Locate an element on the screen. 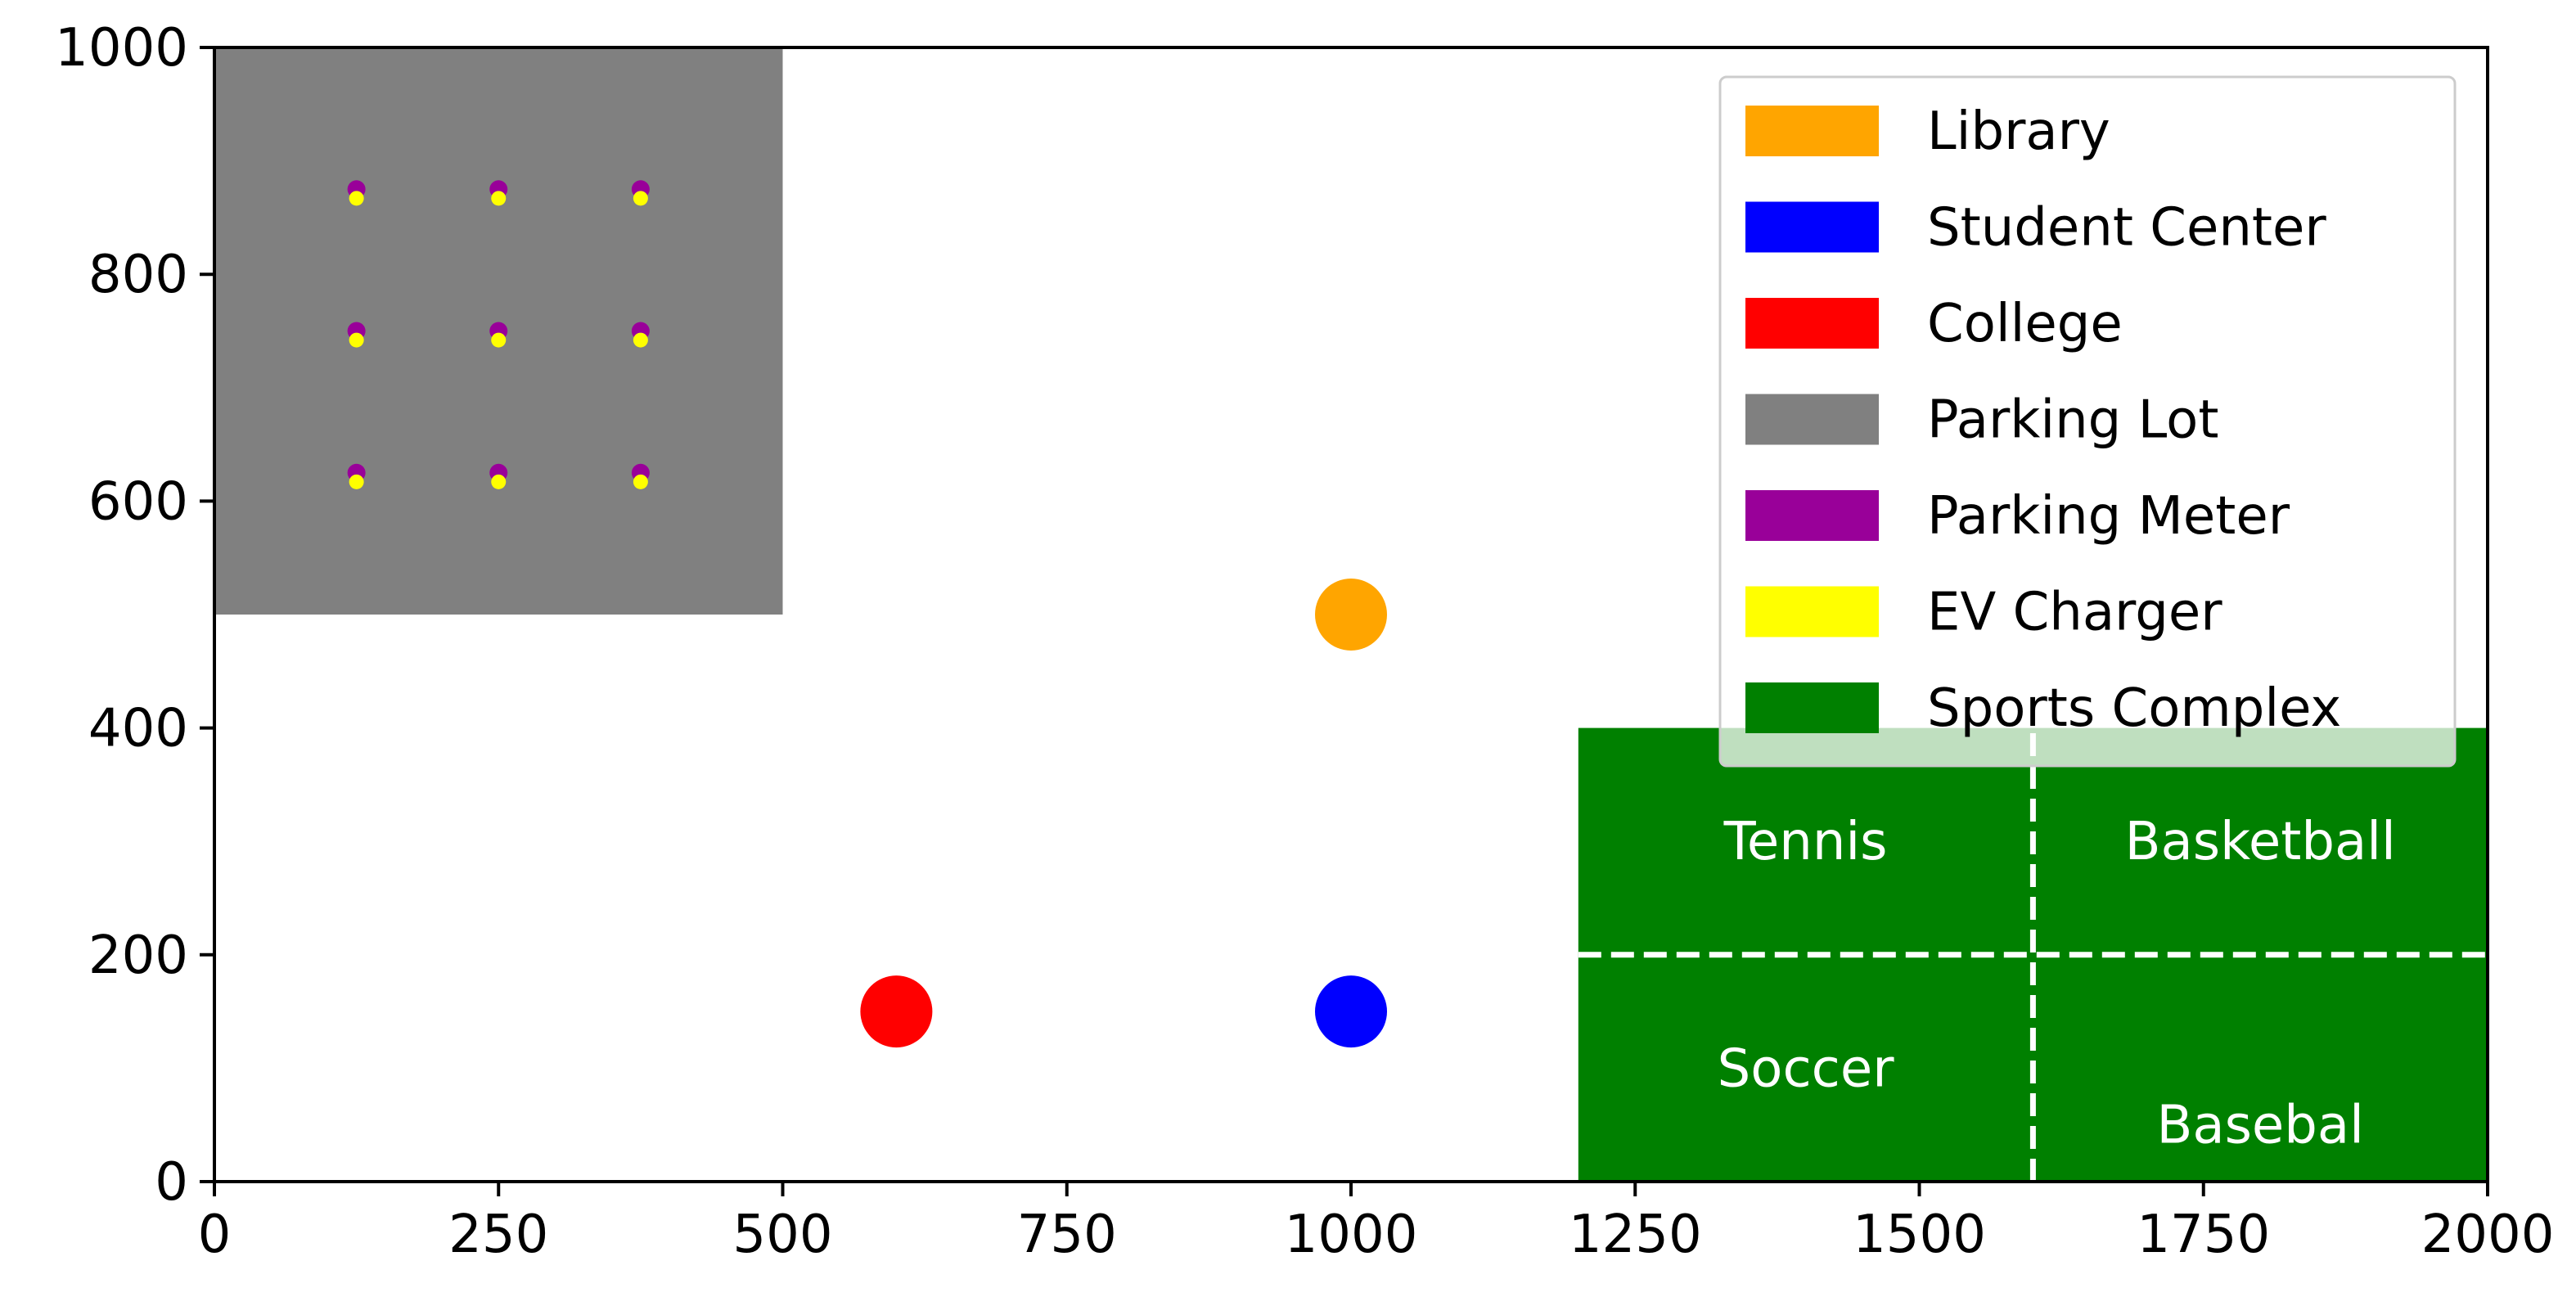 The width and height of the screenshot is (2576, 1297). x-tick-label: 1500 is located at coordinates (1919, 1235).